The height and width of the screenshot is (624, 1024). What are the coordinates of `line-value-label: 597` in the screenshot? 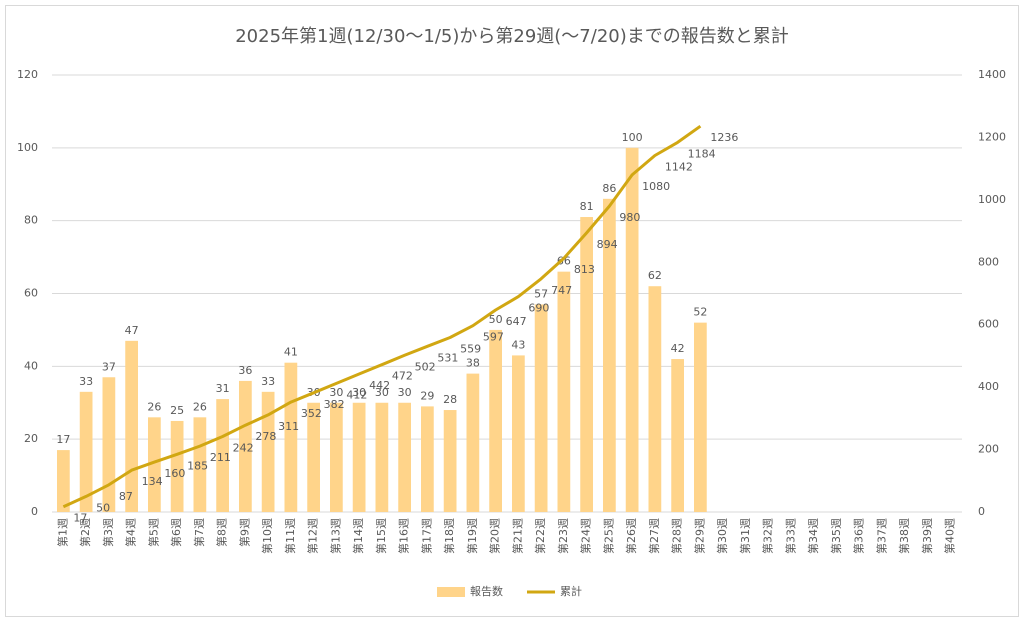 It's located at (493, 337).